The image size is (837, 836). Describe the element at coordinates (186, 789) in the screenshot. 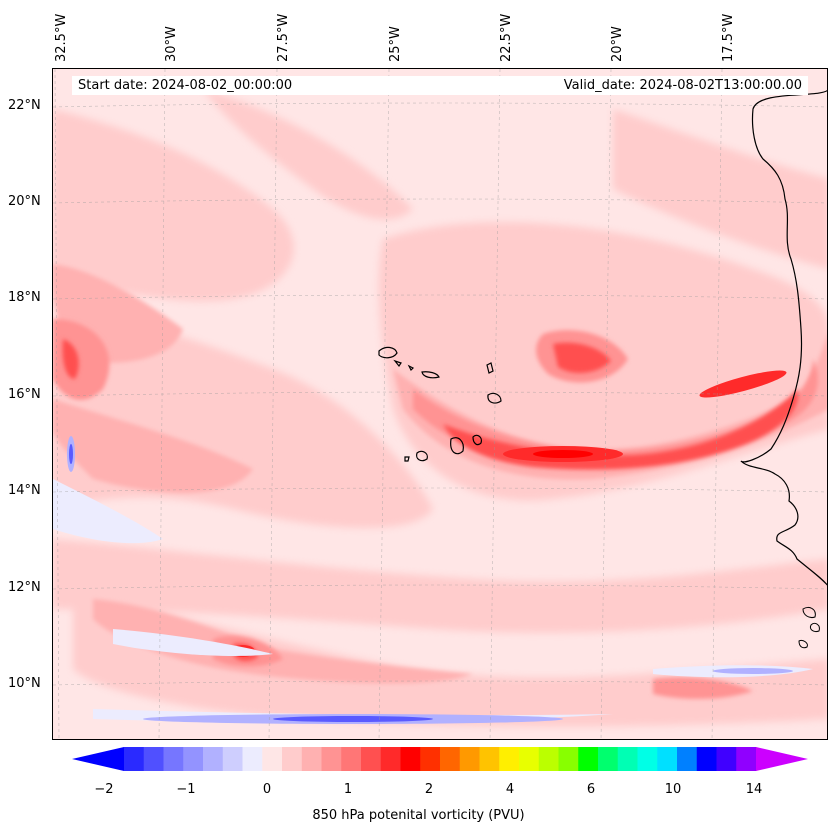

I see `colorbar-tick: −1` at that location.